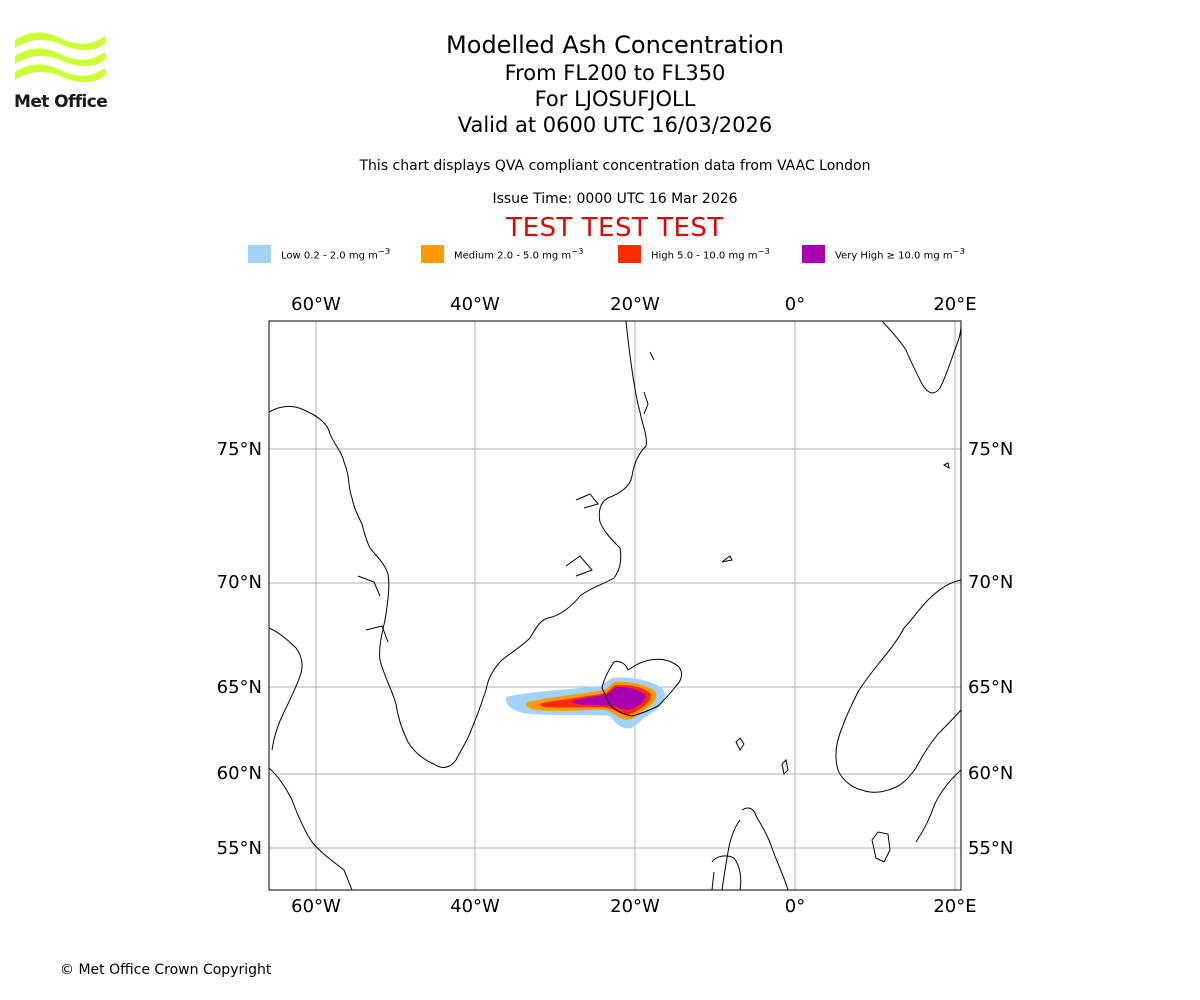 The width and height of the screenshot is (1200, 1000). Describe the element at coordinates (755, 848) in the screenshot. I see `britain-coast` at that location.